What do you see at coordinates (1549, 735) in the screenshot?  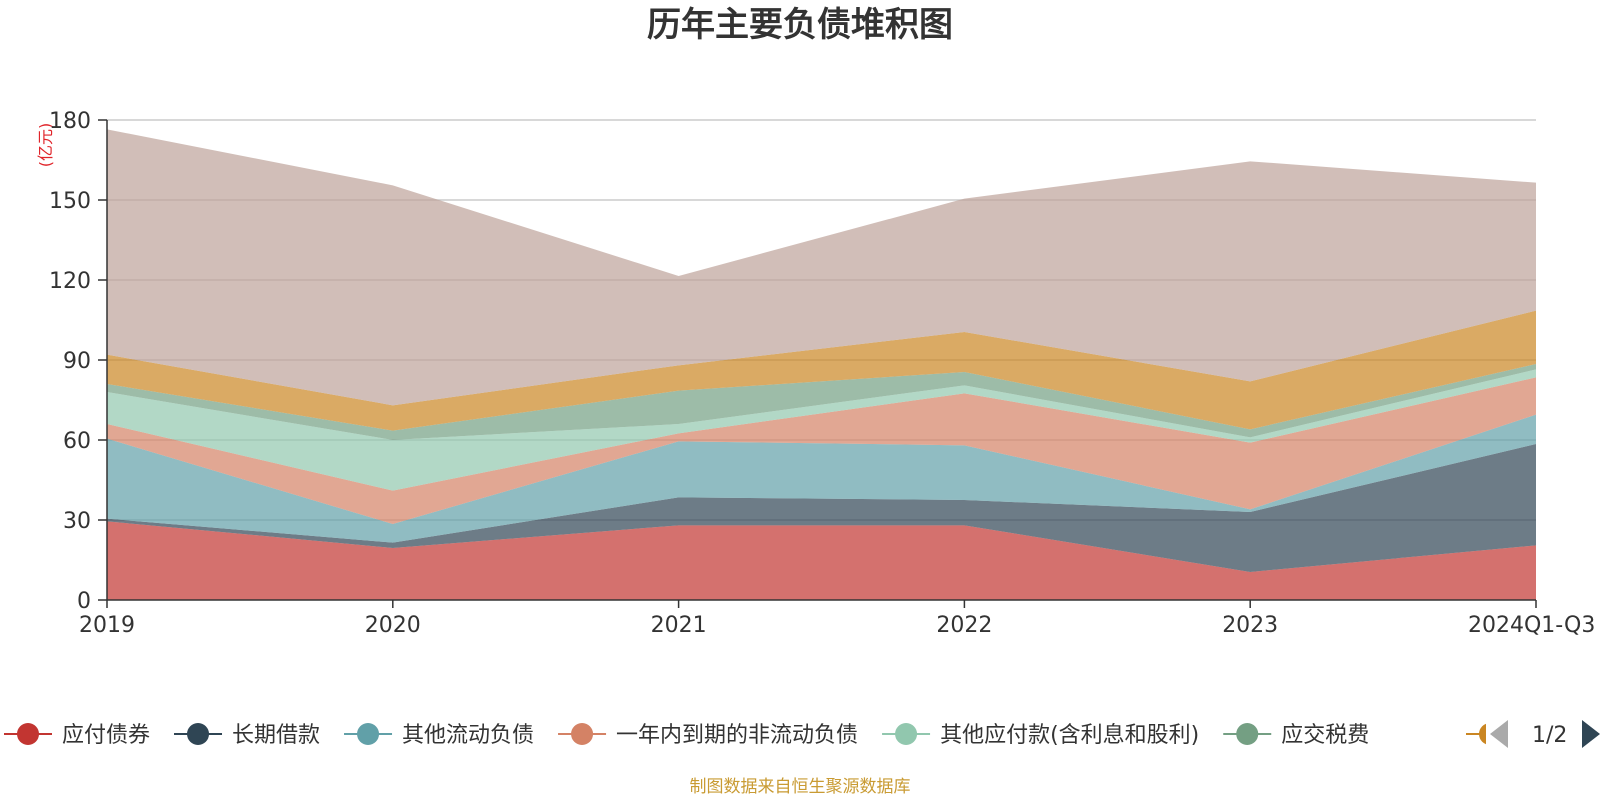 I see `legend-page-indicator: 1/2` at bounding box center [1549, 735].